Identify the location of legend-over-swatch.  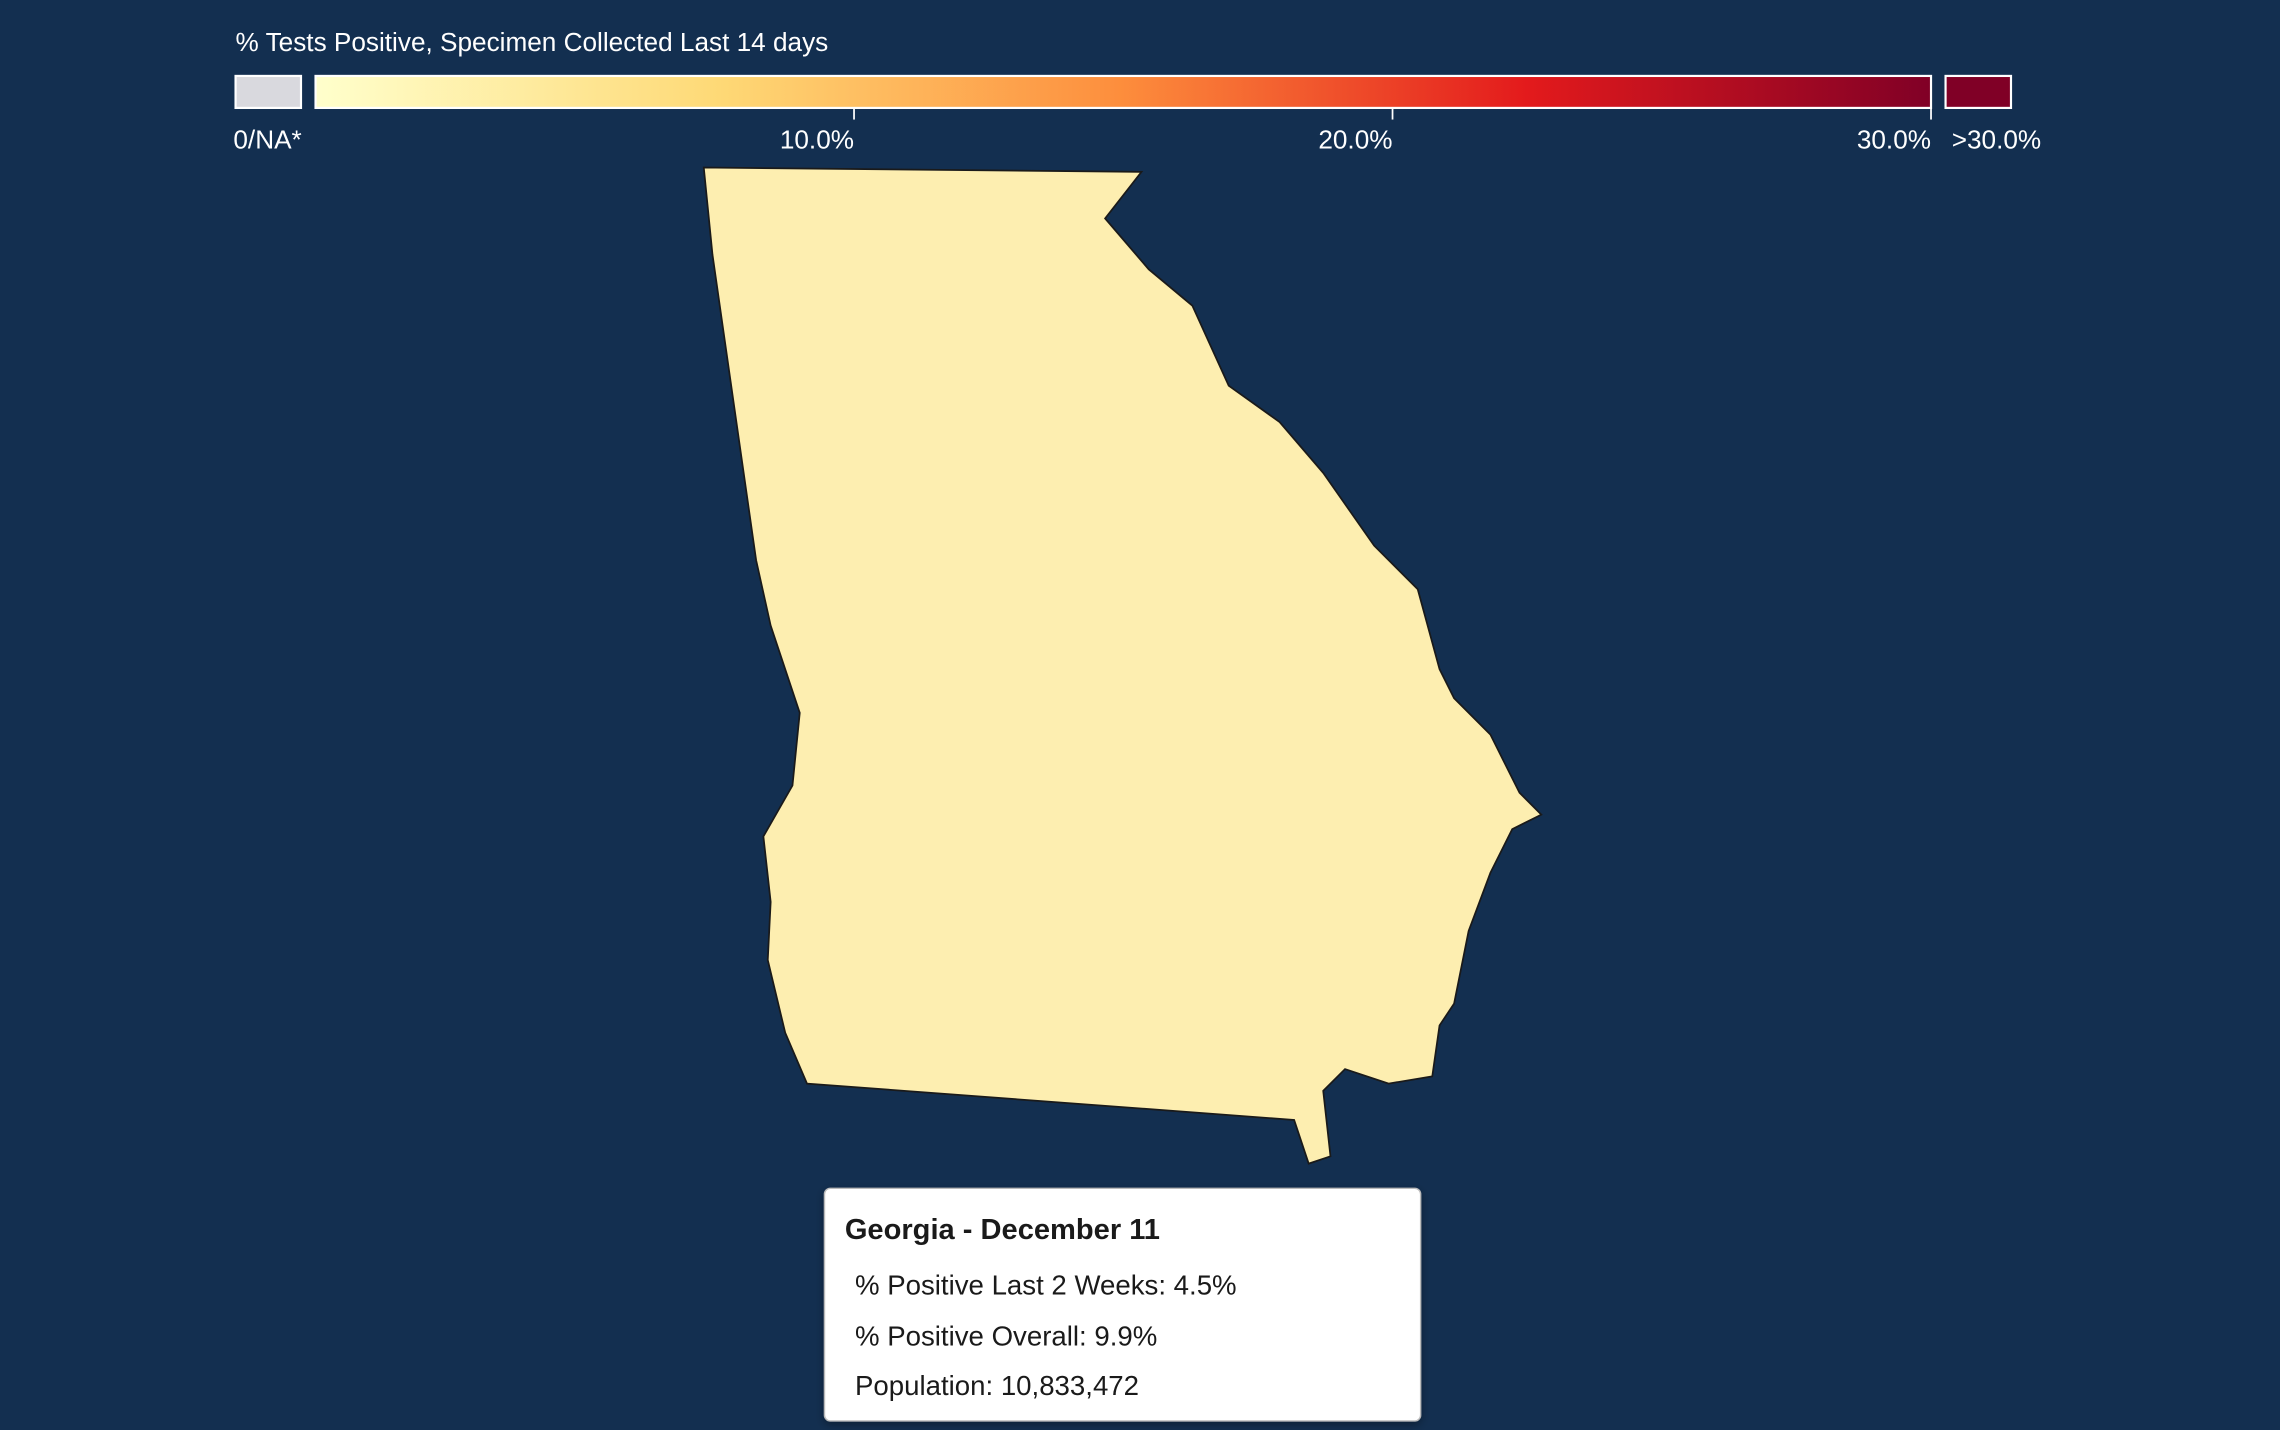
(1978, 92).